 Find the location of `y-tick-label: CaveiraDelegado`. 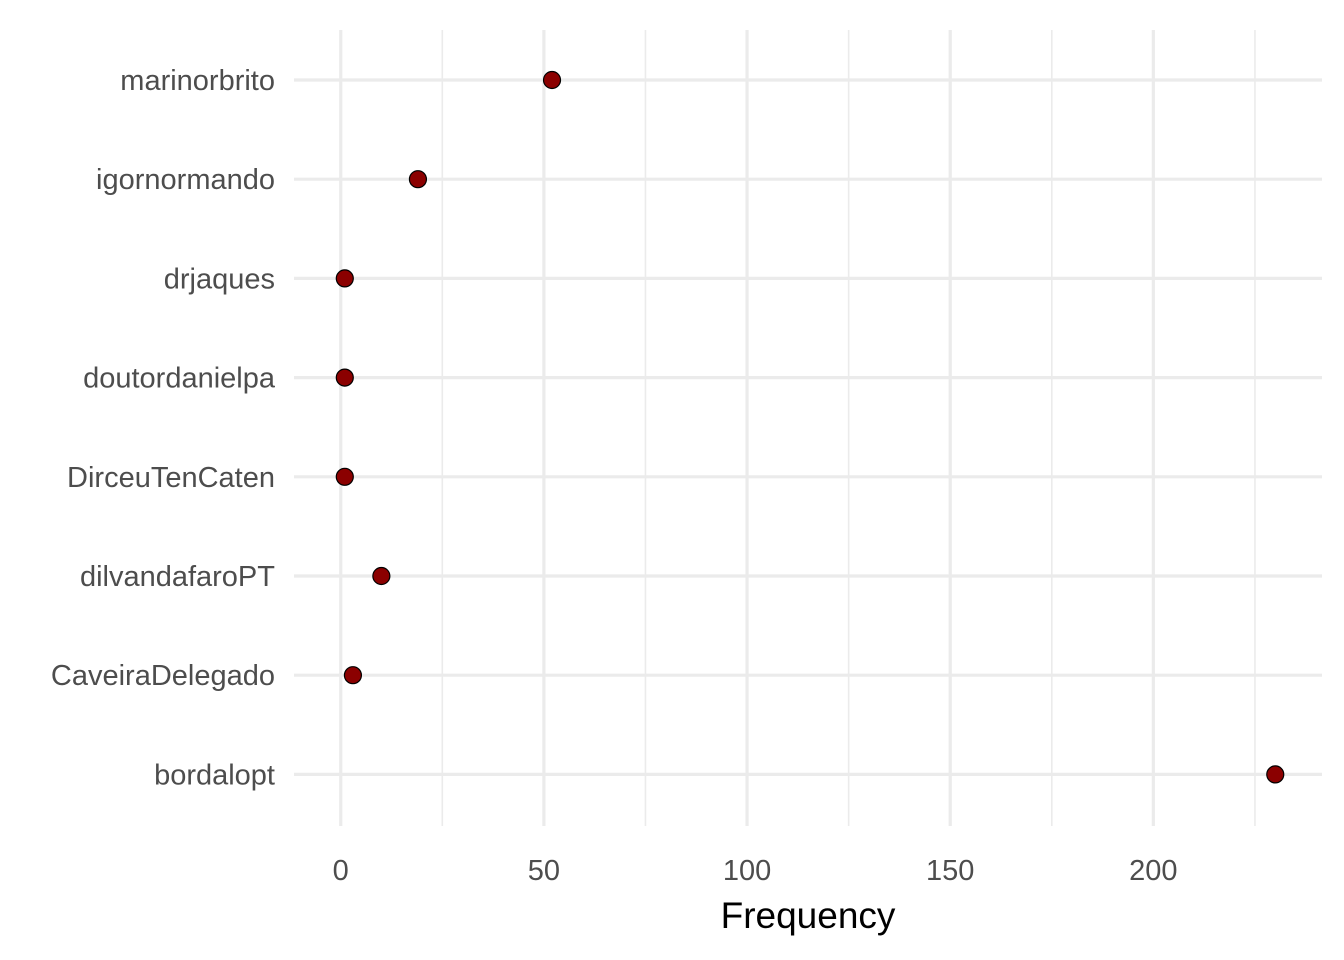

y-tick-label: CaveiraDelegado is located at coordinates (163, 676).